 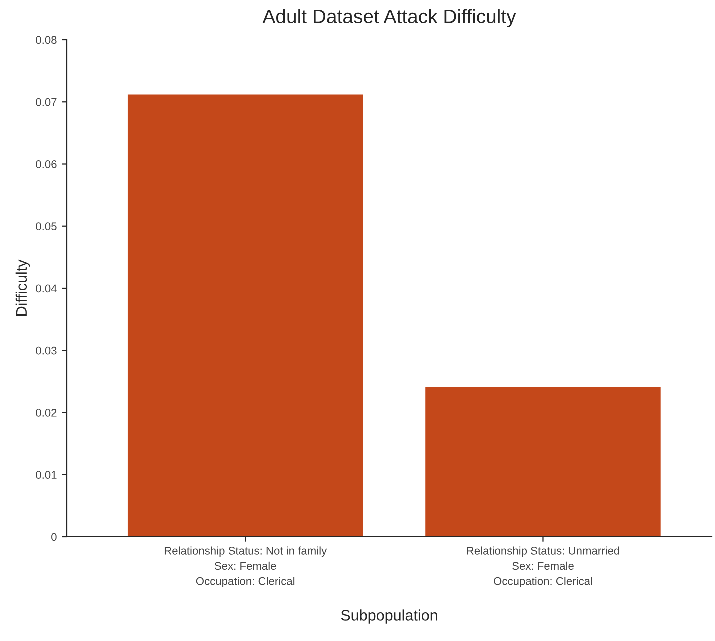 I want to click on y-tick-label: 0.02, so click(x=46, y=413).